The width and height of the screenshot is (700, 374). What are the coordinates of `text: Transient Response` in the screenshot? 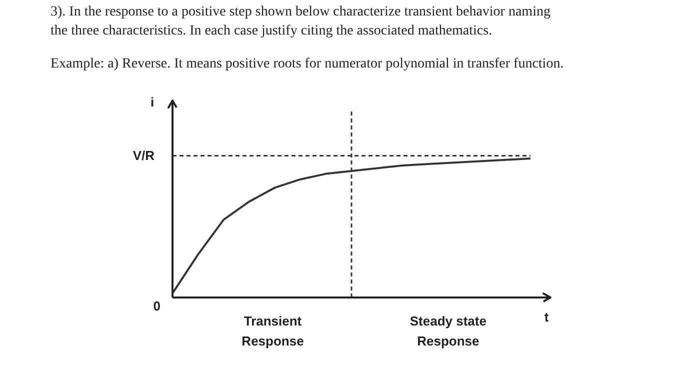 It's located at (273, 331).